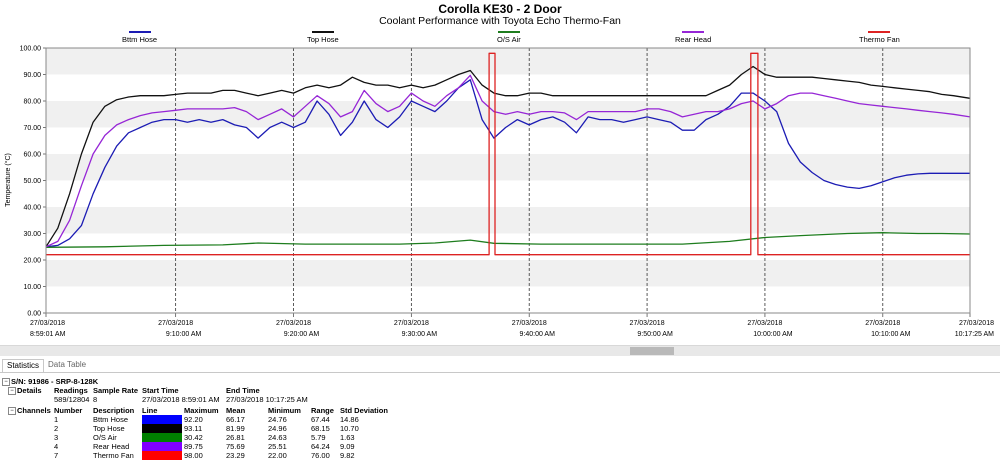  What do you see at coordinates (277, 428) in the screenshot?
I see `channel-minimum: 24.96` at bounding box center [277, 428].